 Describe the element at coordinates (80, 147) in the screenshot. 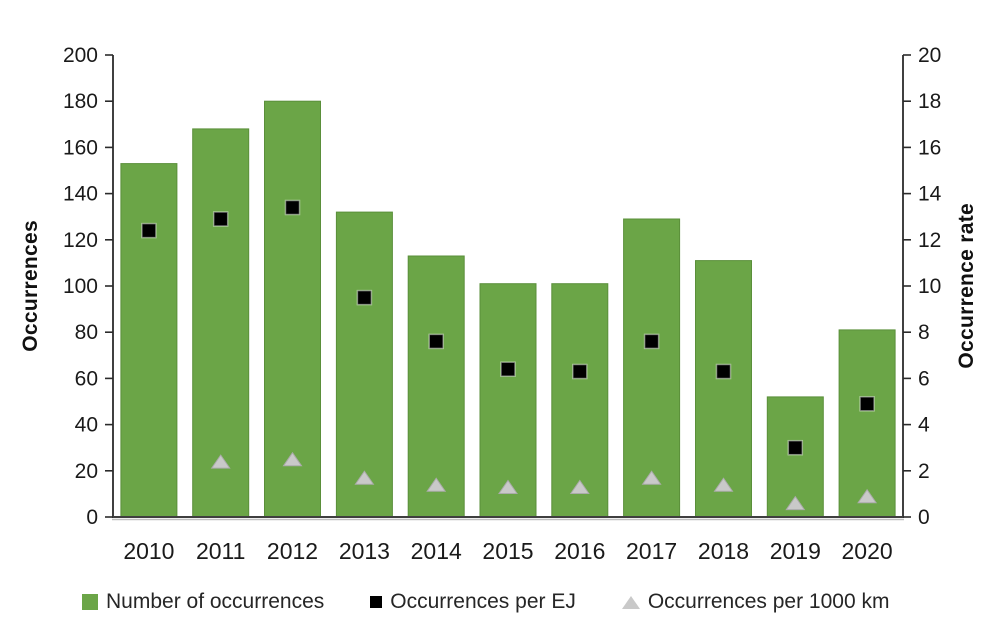

I see `left-axis-tick-label: 160` at that location.